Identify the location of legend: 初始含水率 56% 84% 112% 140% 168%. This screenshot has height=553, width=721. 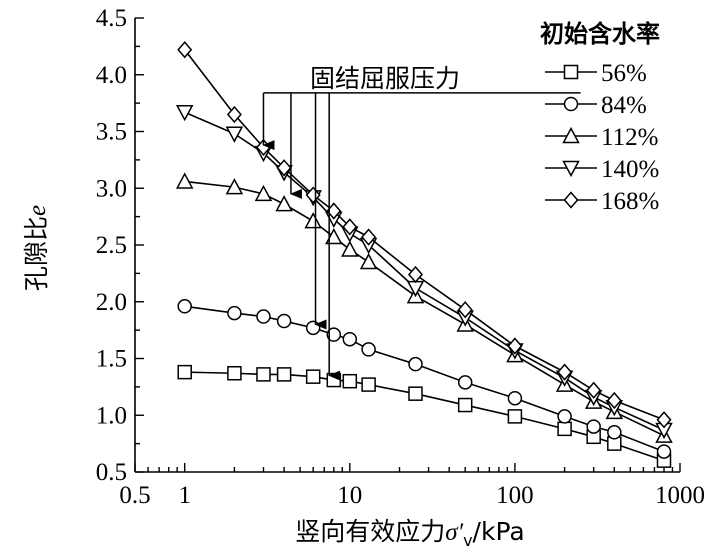
(600, 117).